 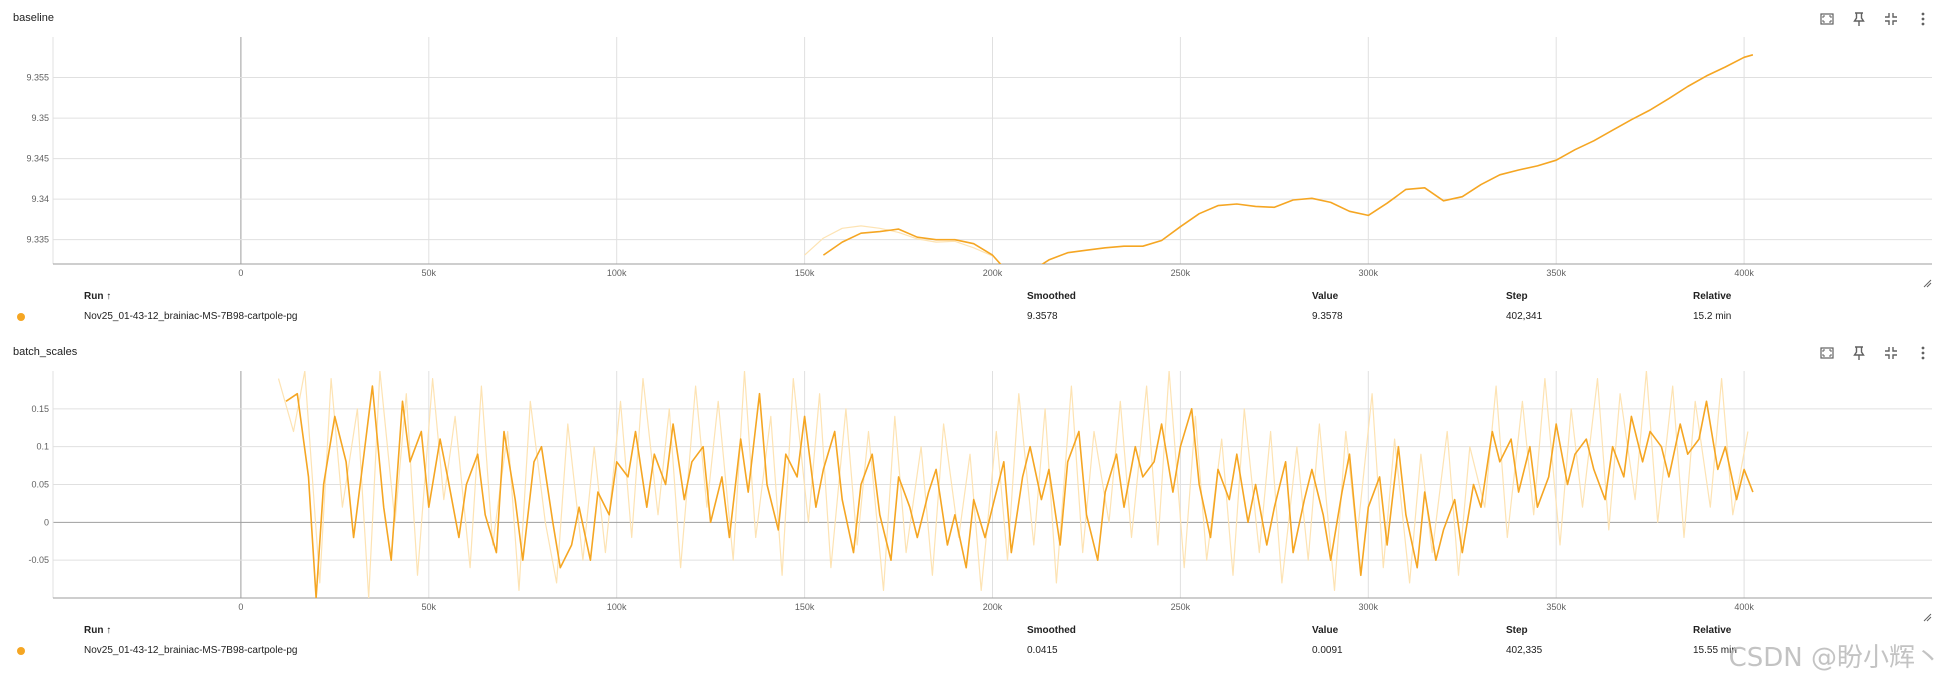 I want to click on legend-value: 9.3578, so click(x=1327, y=316).